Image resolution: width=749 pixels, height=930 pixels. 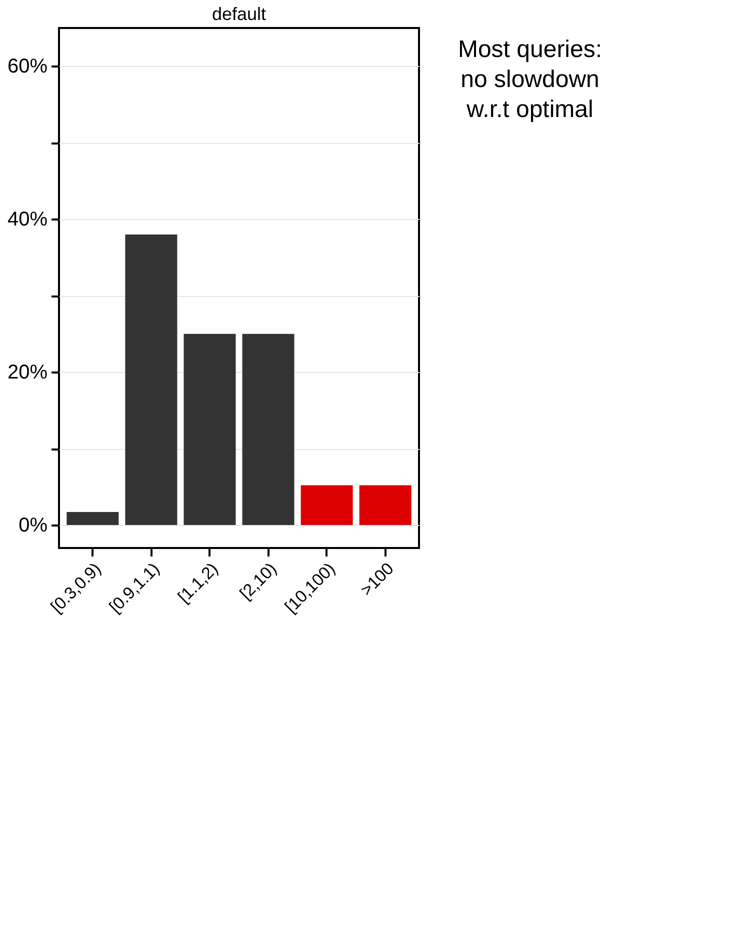 What do you see at coordinates (239, 14) in the screenshot?
I see `chart-title: default` at bounding box center [239, 14].